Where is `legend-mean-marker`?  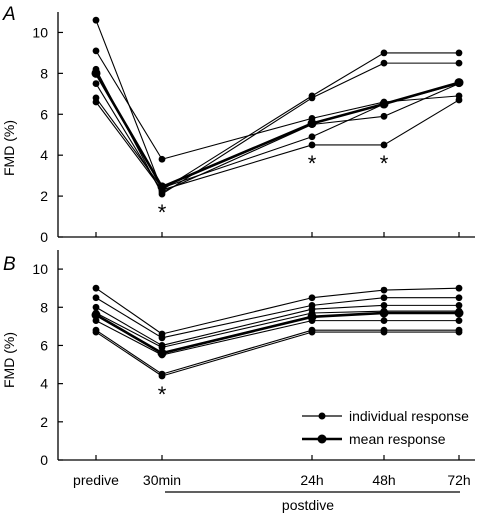 legend-mean-marker is located at coordinates (322, 439).